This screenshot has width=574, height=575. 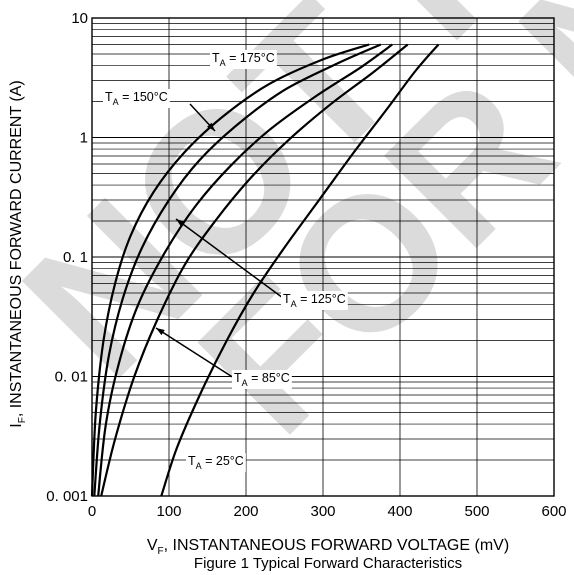 I want to click on x-tick-label: 0, so click(x=92, y=511).